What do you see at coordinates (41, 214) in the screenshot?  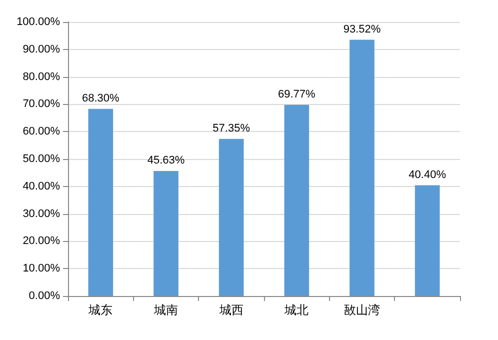 I see `y-tick-label: 30.00%` at bounding box center [41, 214].